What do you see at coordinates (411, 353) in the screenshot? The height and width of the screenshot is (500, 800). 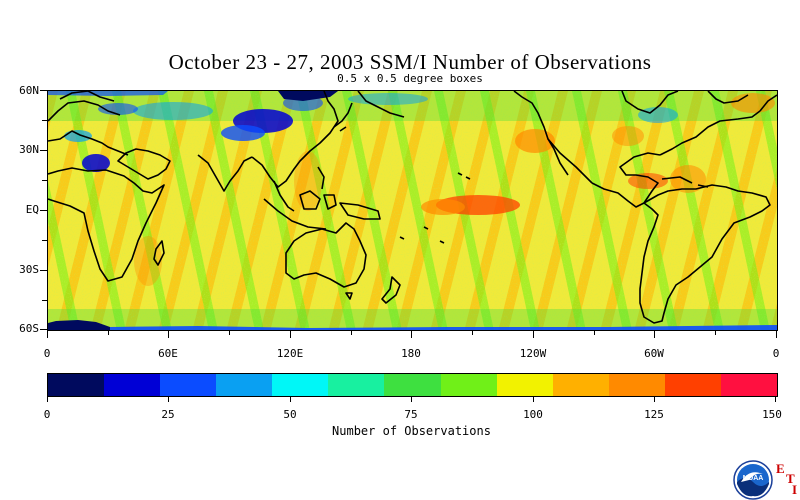 I see `lon-label-180: 180` at bounding box center [411, 353].